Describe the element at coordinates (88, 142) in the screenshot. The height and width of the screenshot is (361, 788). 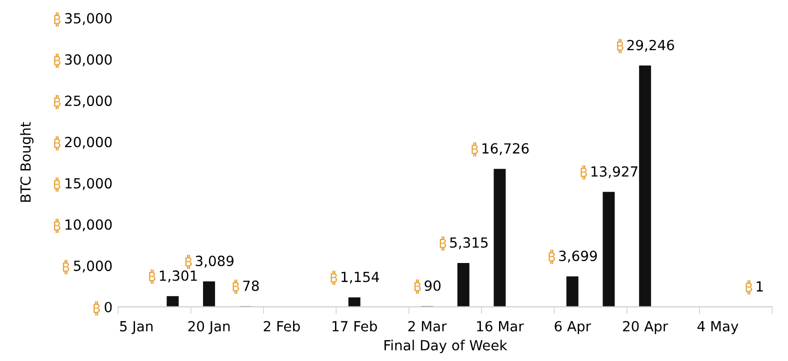
I see `y-tick-label: 20,000` at that location.